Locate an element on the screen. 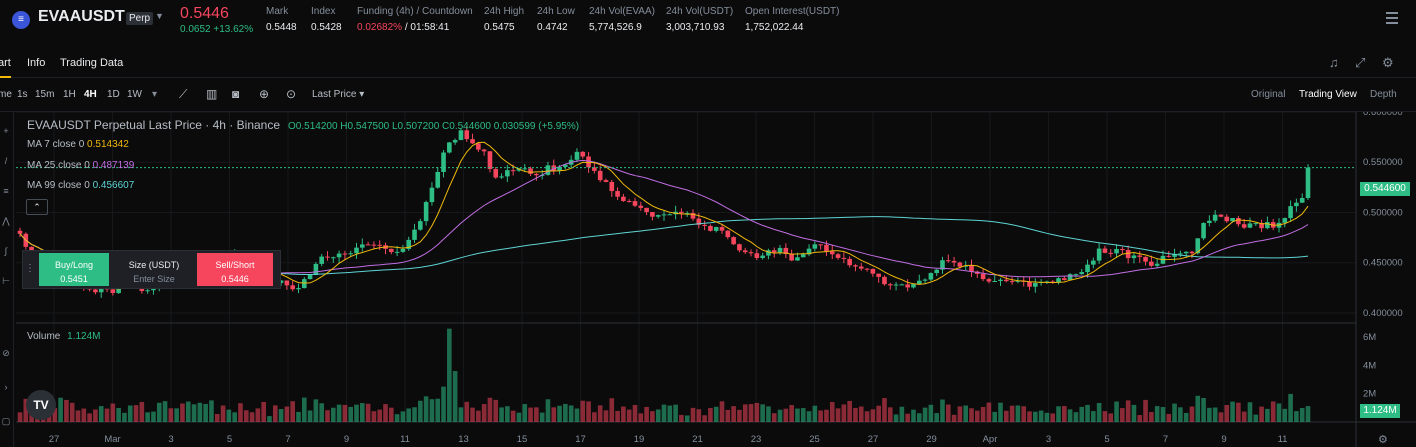 This screenshot has width=1416, height=447. ruler-icon: ⊢ is located at coordinates (6, 281).